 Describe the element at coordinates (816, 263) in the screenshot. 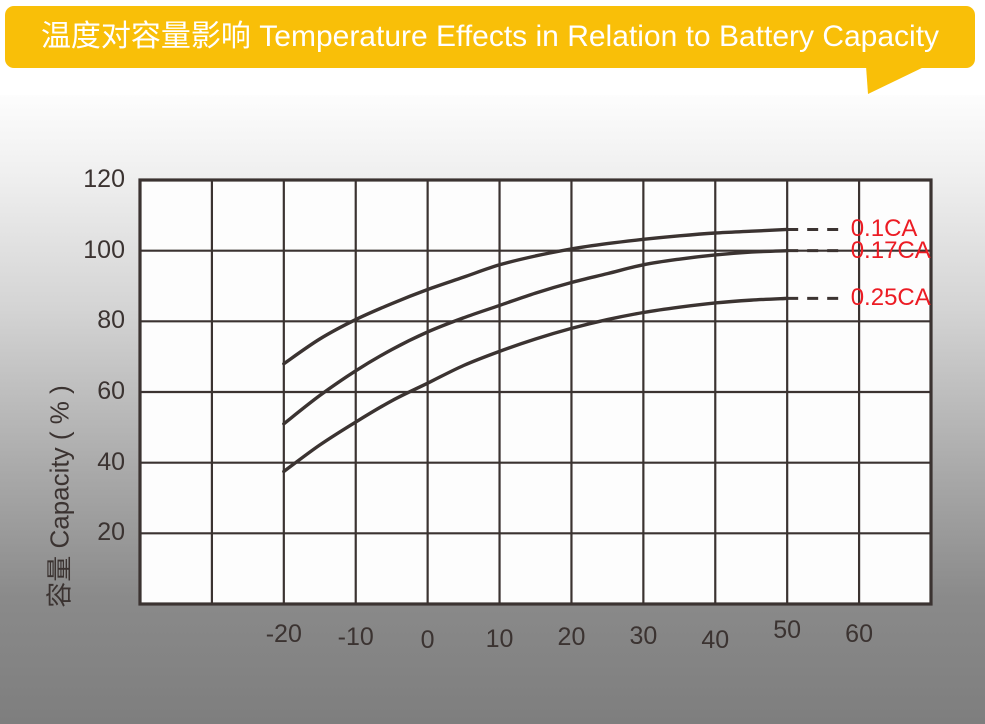

I see `leader-lines` at that location.